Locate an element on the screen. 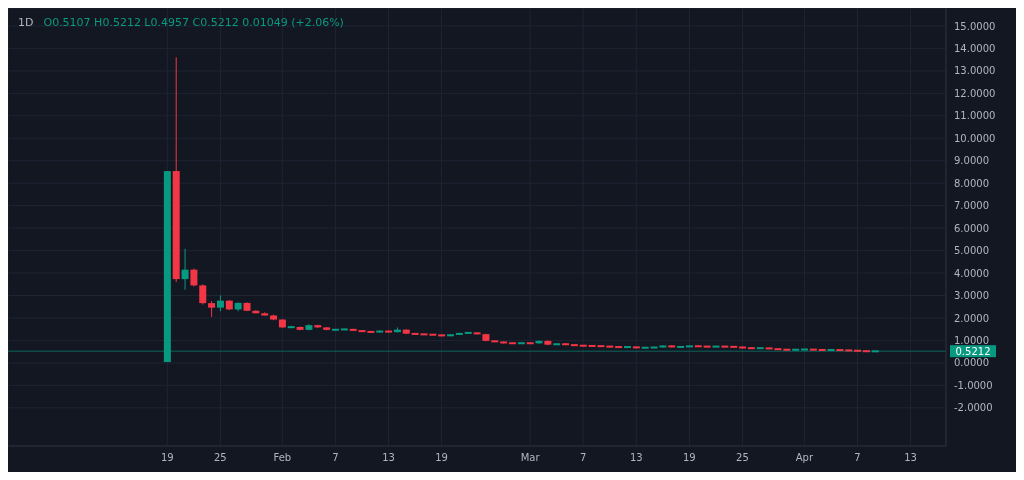 This screenshot has height=480, width=1024. y-tick-label: 11.0000 is located at coordinates (975, 116).